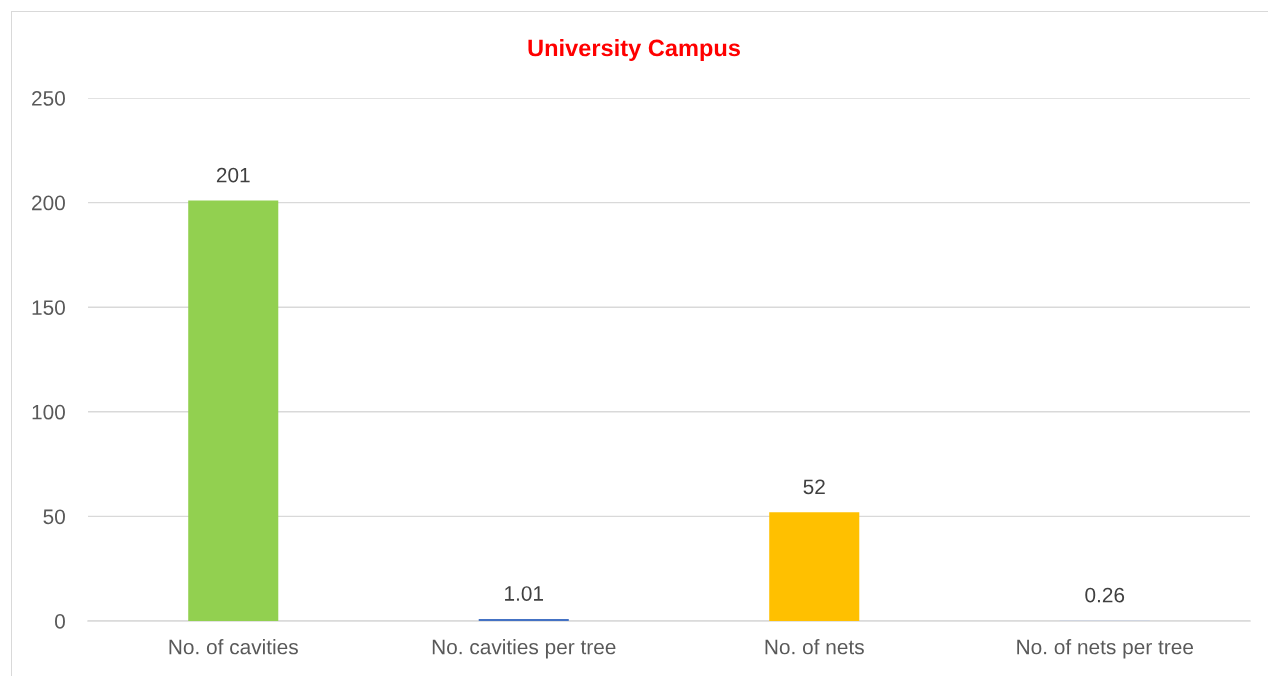 The height and width of the screenshot is (676, 1268). I want to click on y-tick-label: 100, so click(48, 412).